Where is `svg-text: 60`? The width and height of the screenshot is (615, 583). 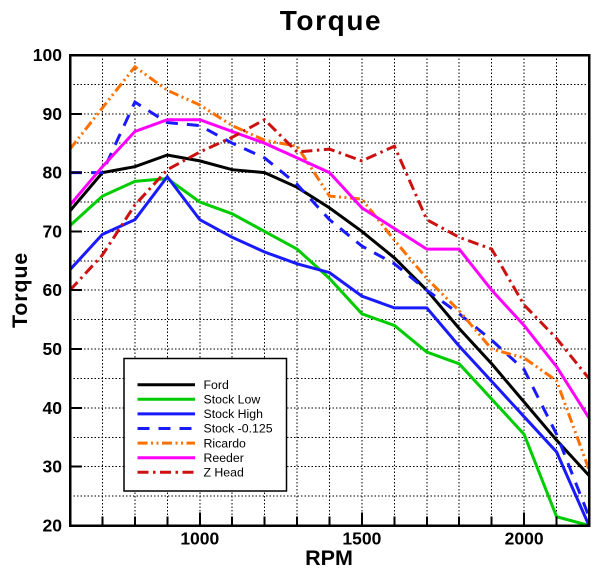
svg-text: 60 is located at coordinates (53, 290).